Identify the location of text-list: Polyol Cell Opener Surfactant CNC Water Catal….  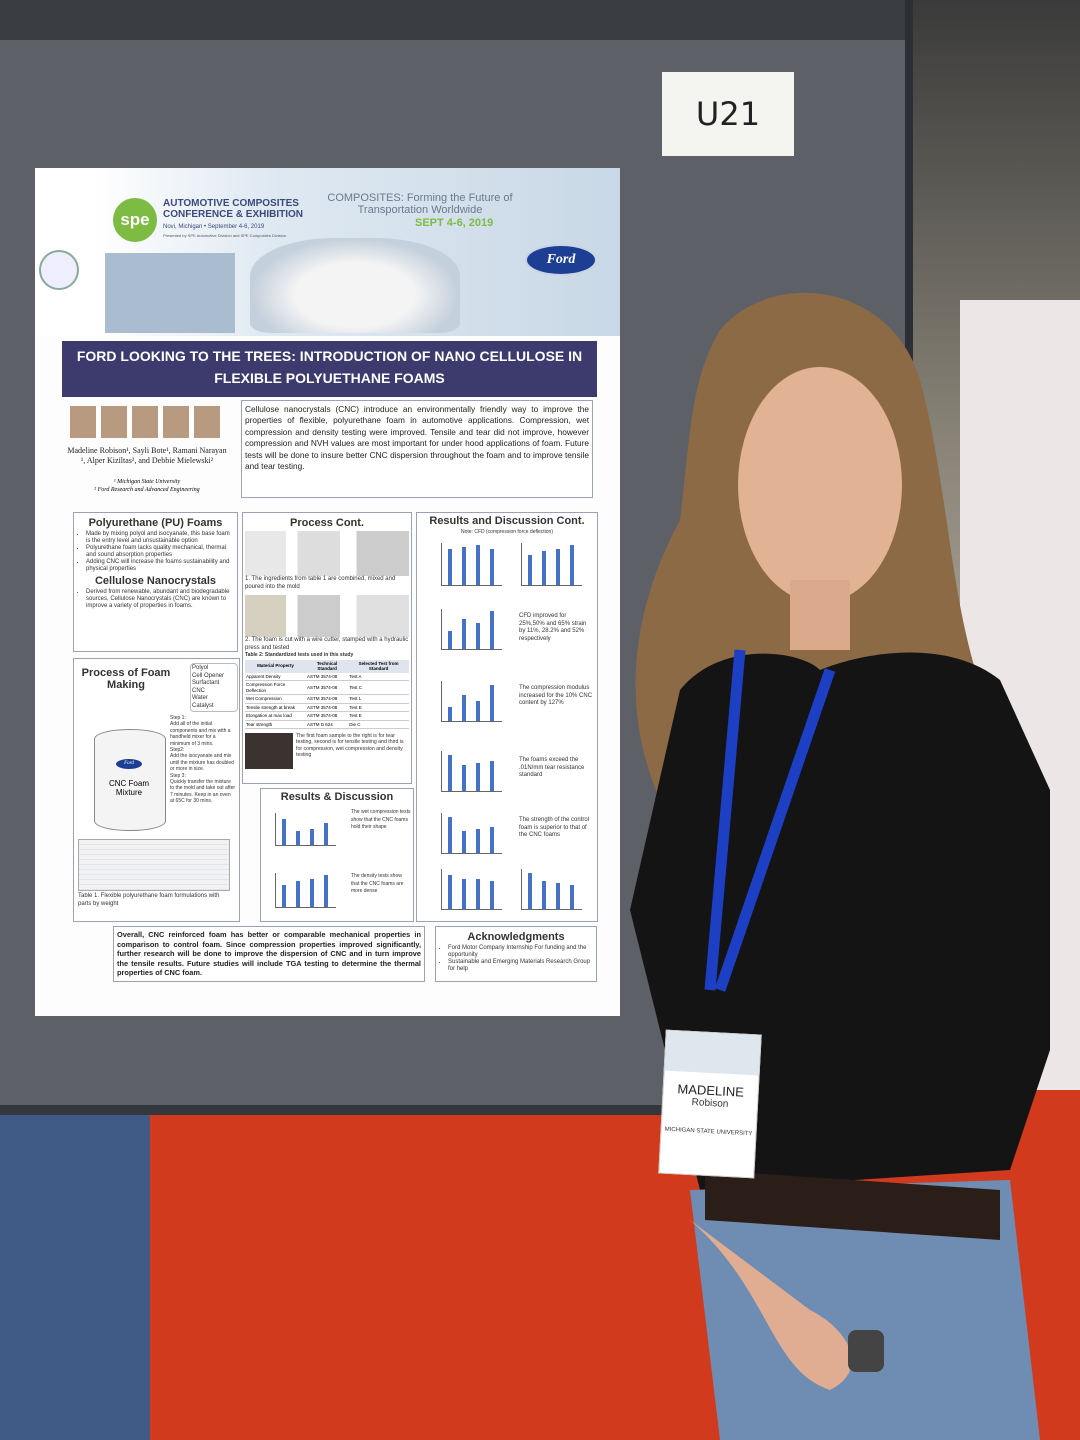
(214, 687).